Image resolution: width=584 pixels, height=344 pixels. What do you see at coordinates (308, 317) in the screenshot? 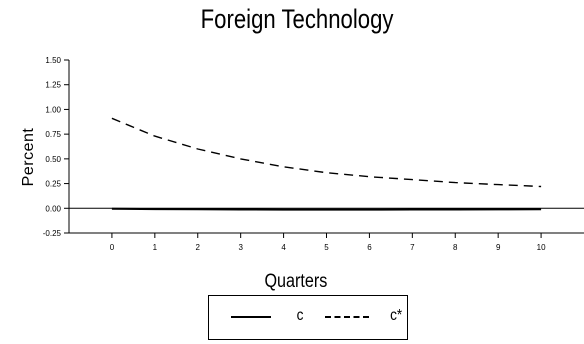
I see `legend: c c*` at bounding box center [308, 317].